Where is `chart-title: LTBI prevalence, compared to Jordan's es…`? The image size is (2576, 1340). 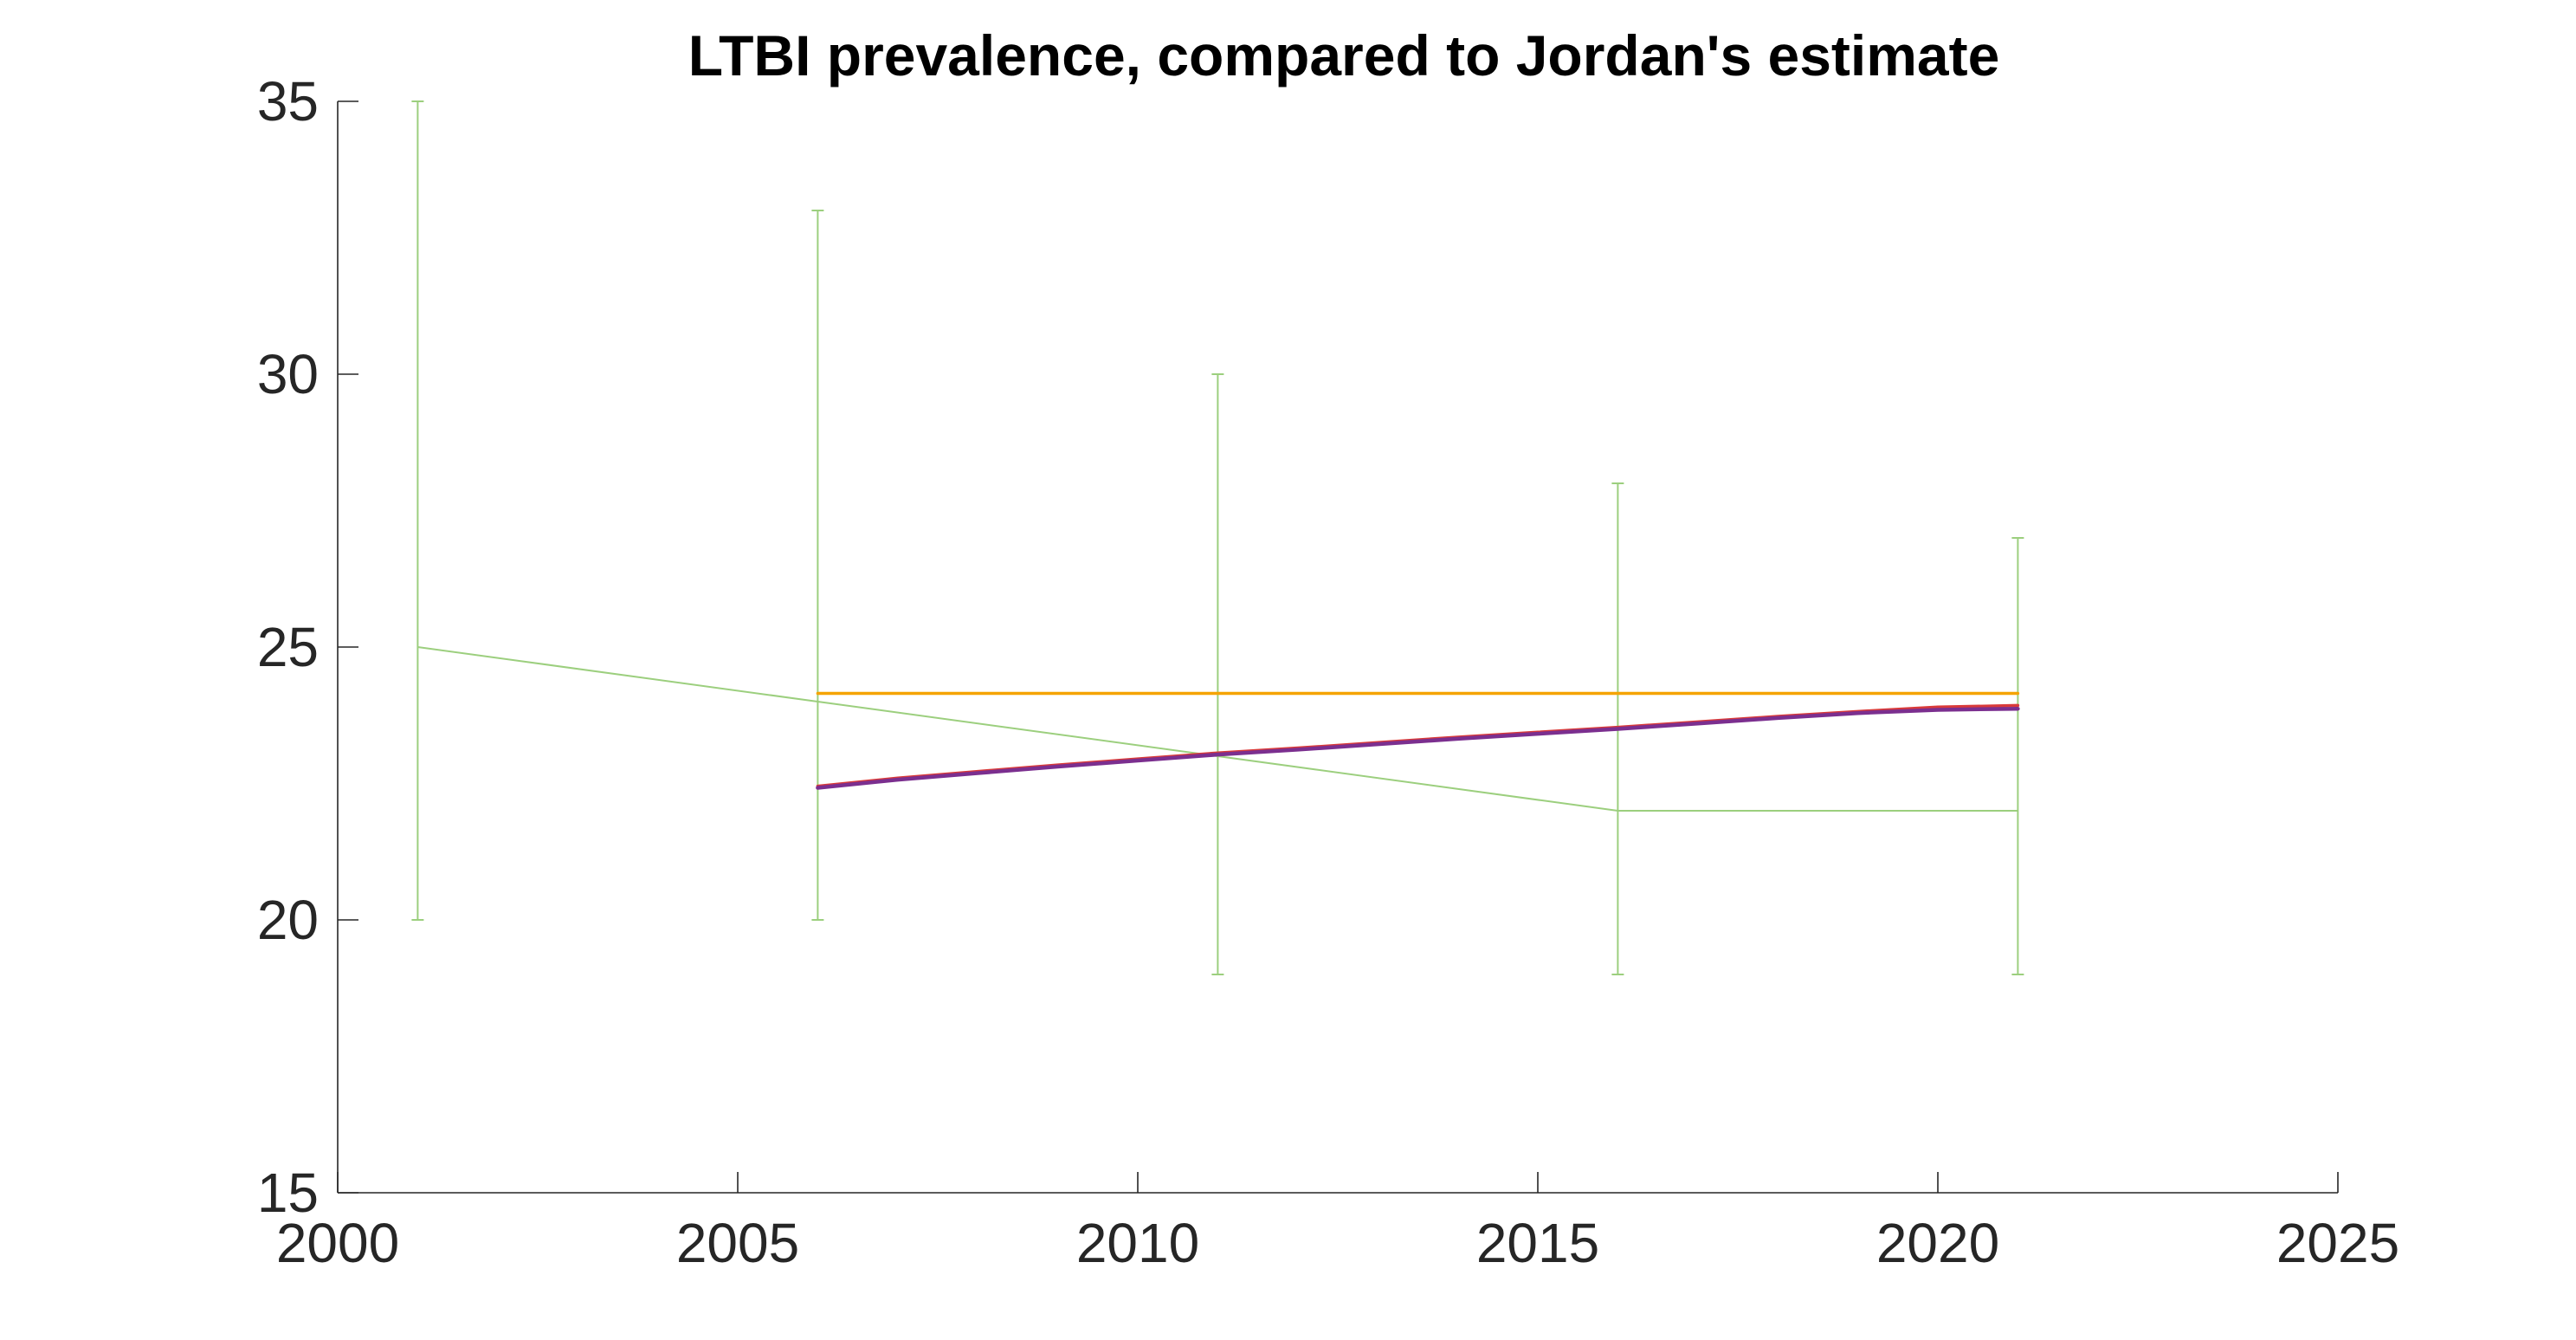
chart-title: LTBI prevalence, compared to Jordan's es… is located at coordinates (1344, 55).